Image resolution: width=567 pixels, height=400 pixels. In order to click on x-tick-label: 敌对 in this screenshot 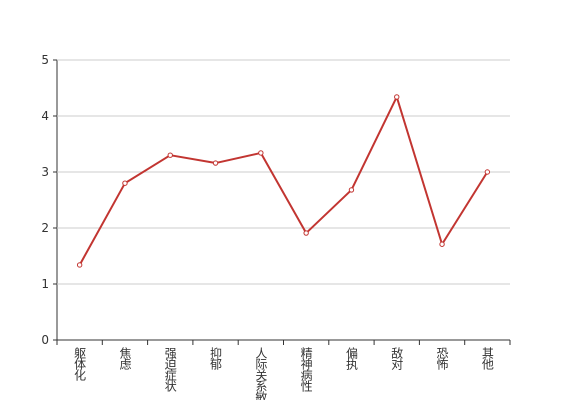, I will do `click(397, 358)`.